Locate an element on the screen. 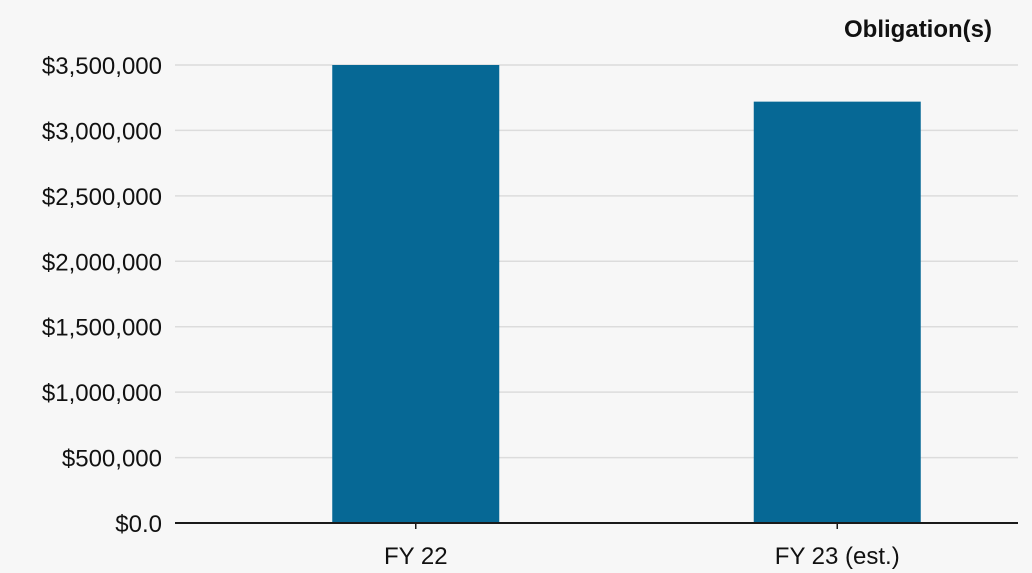 The image size is (1032, 573). y-tick-label: $1,000,000 is located at coordinates (102, 393).